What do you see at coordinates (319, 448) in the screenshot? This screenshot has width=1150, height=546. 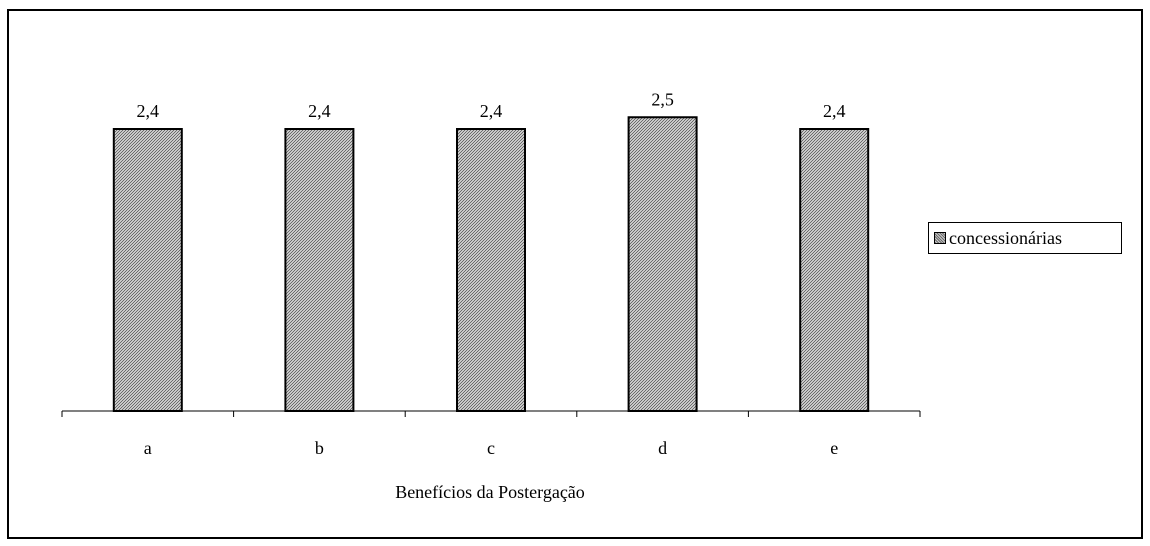 I see `x-tick-label-b: b` at bounding box center [319, 448].